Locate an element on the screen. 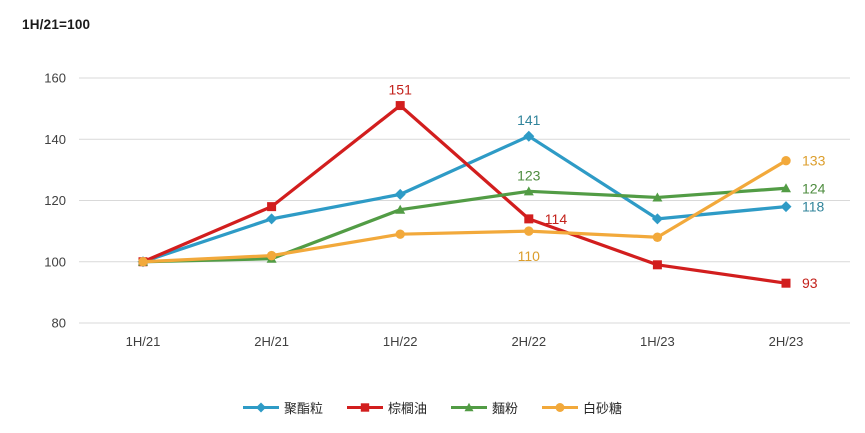 The height and width of the screenshot is (433, 865). legend-item-棕櫚油: 棕櫚油 is located at coordinates (386, 407).